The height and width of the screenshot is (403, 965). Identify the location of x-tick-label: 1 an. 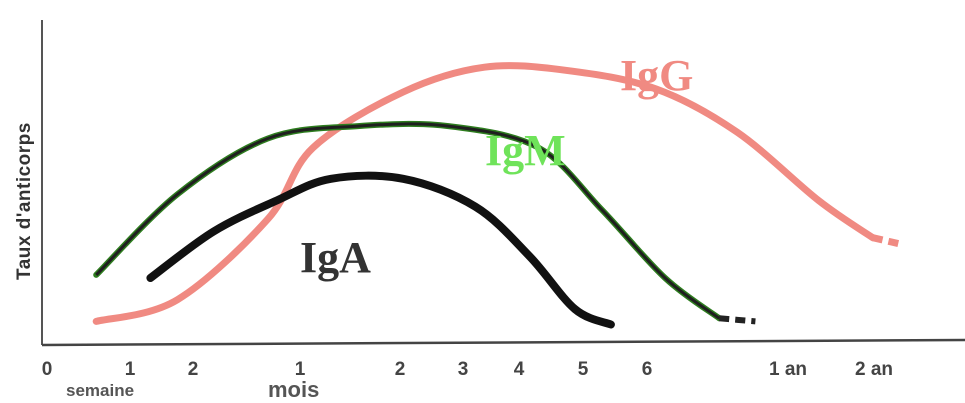
(788, 369).